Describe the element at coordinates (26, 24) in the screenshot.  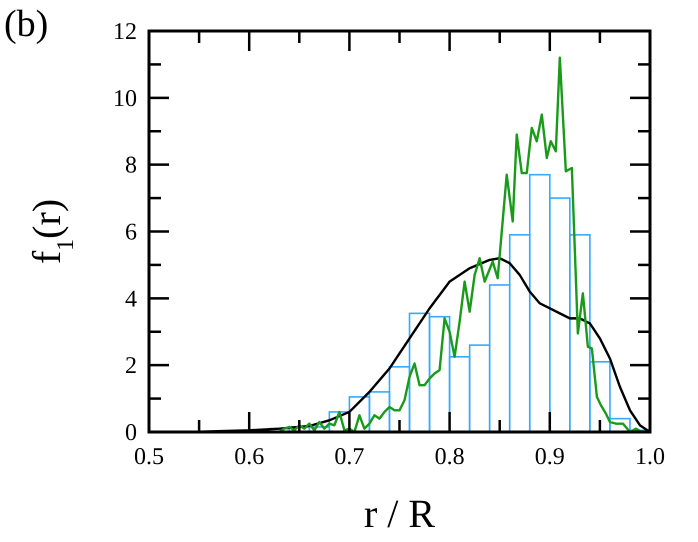
I see `text: (b)` at that location.